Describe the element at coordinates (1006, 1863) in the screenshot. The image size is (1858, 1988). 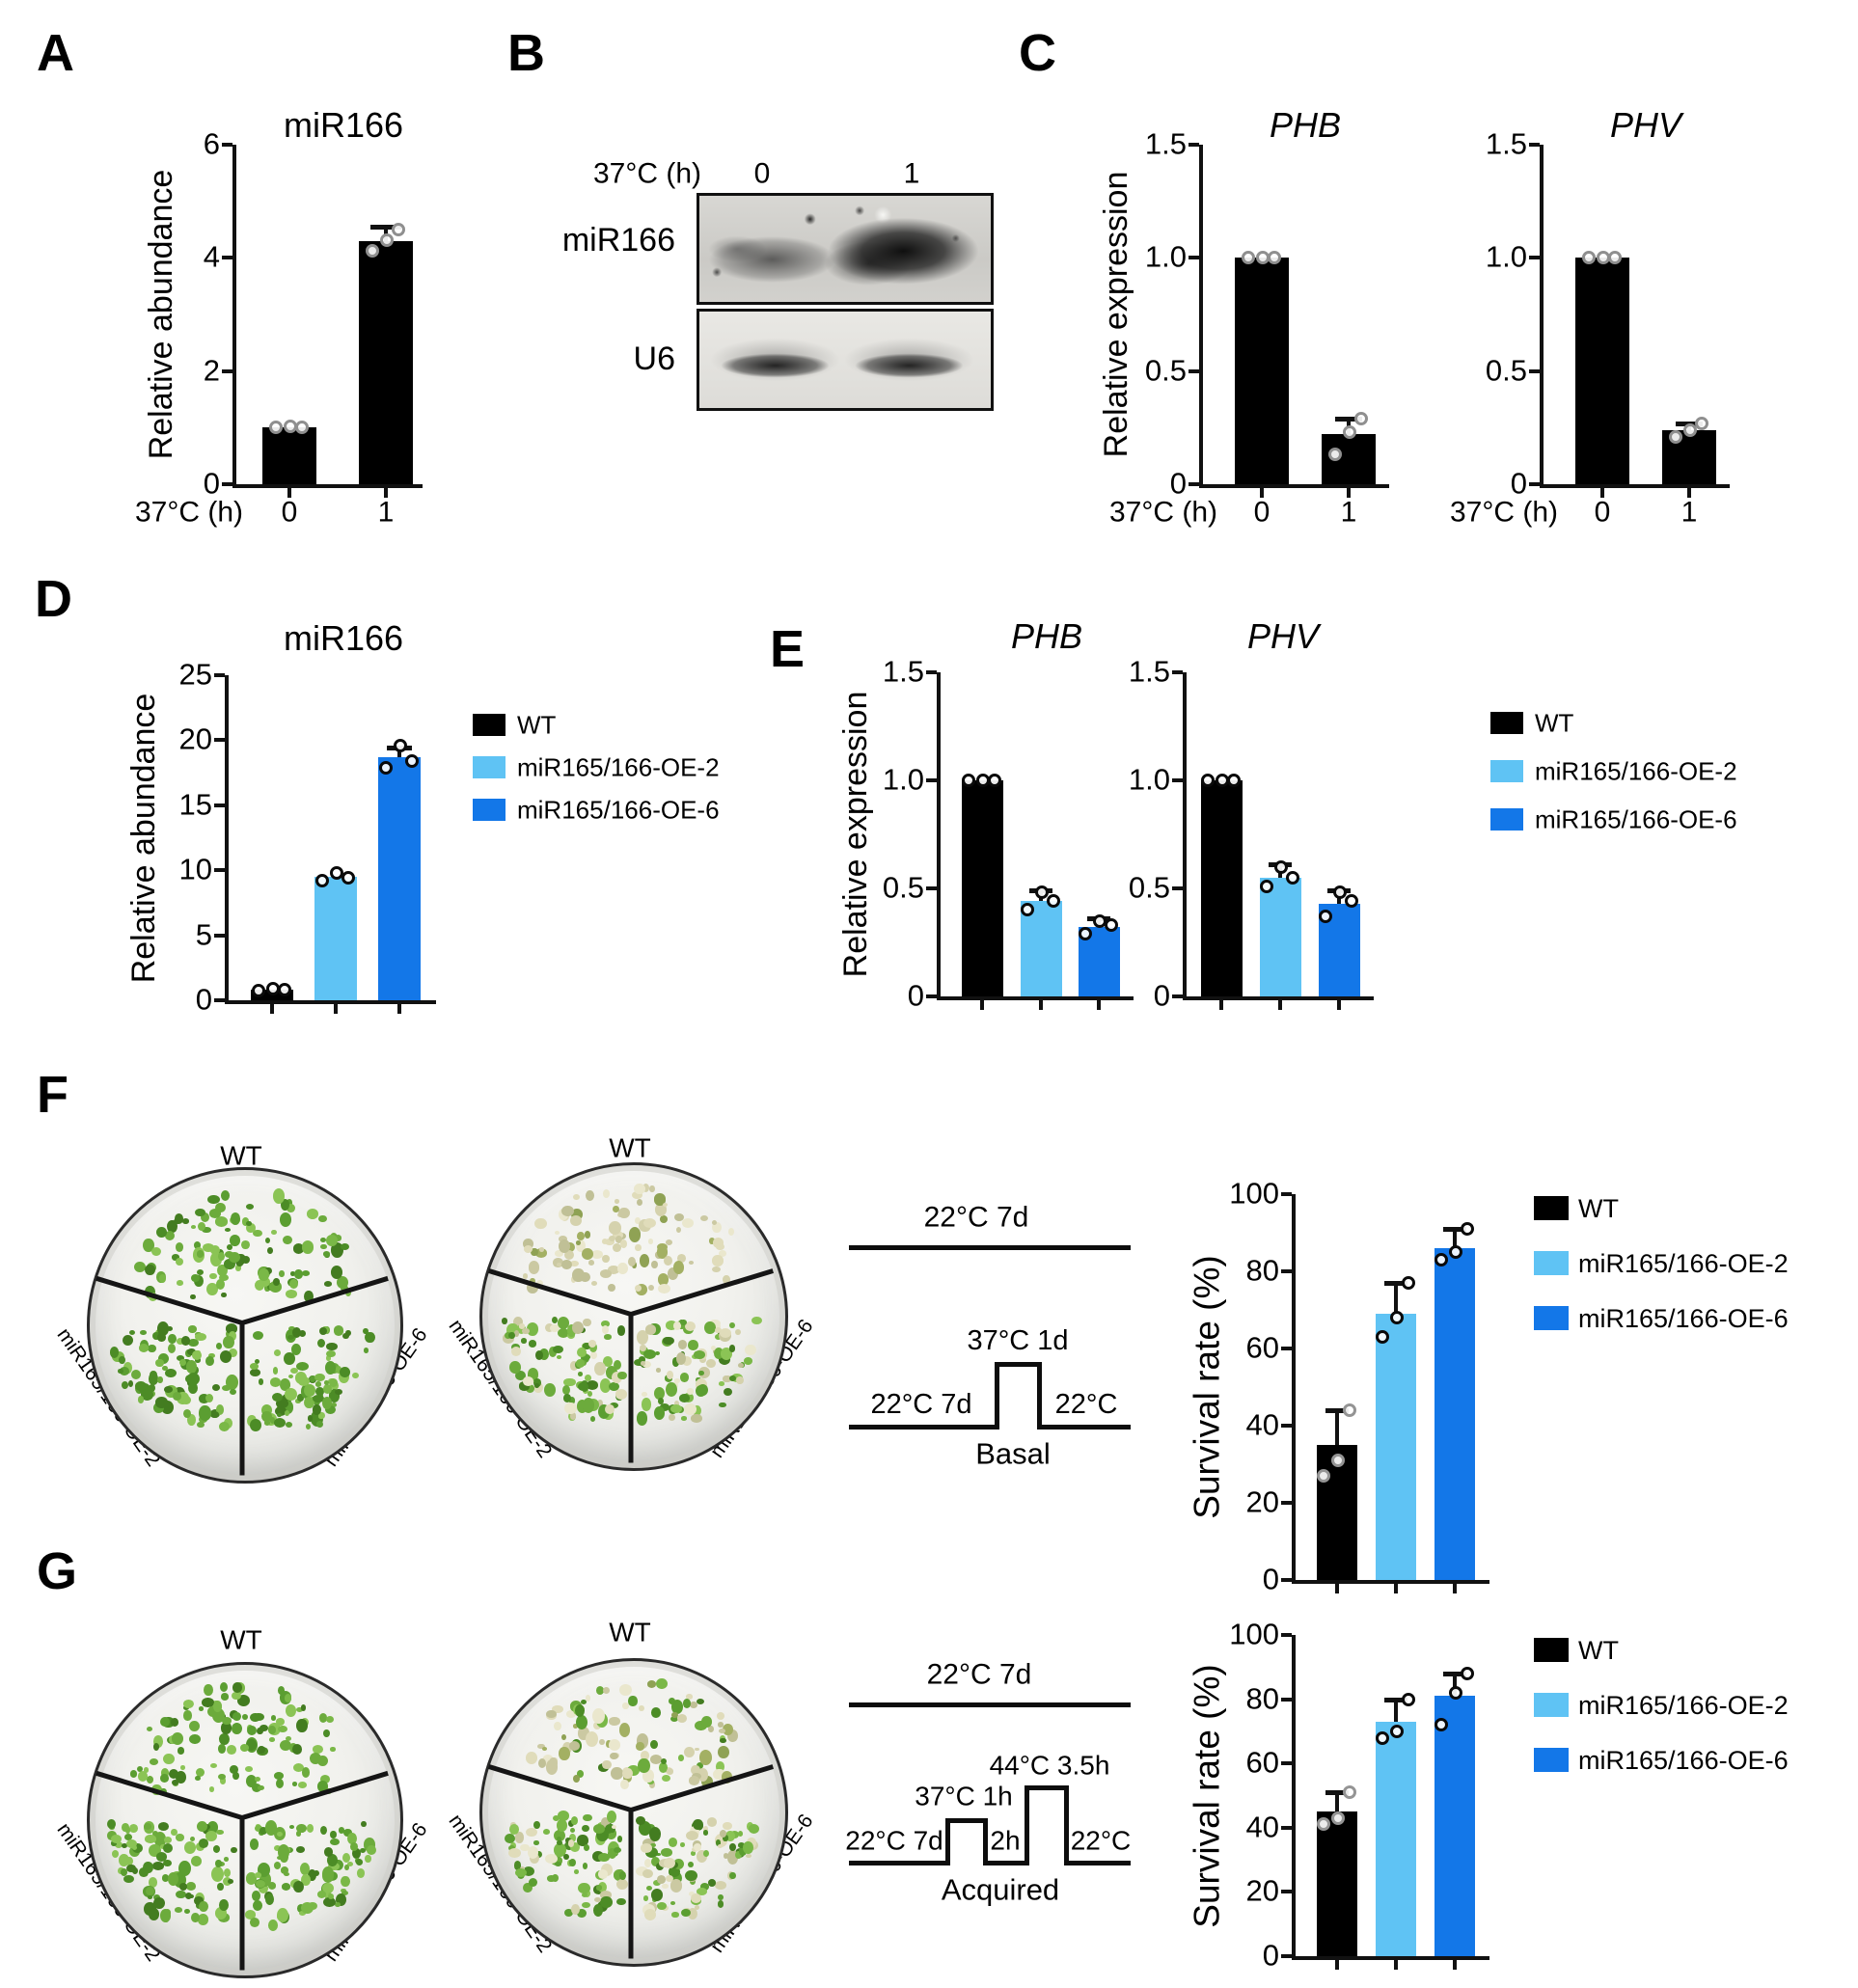
I see `acquired-gap-line` at that location.